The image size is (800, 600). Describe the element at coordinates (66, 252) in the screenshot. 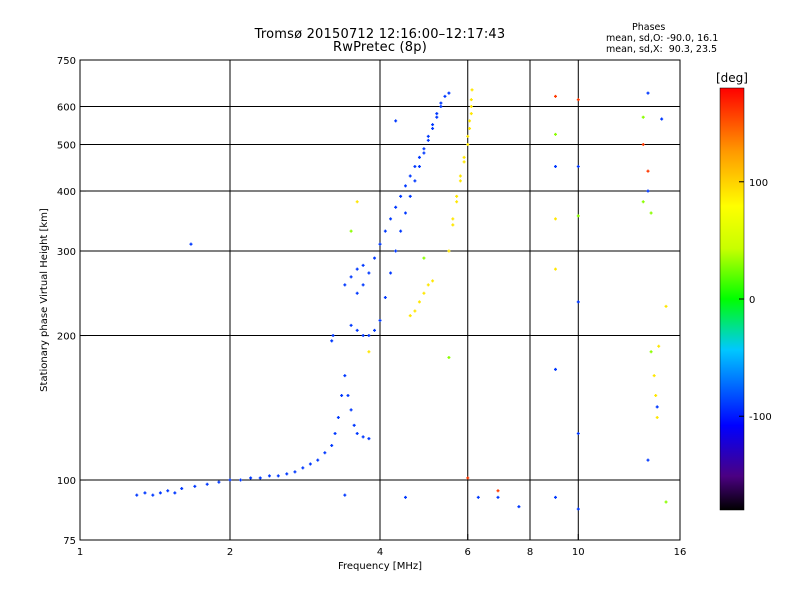

I see `y-tick-label: 300` at that location.